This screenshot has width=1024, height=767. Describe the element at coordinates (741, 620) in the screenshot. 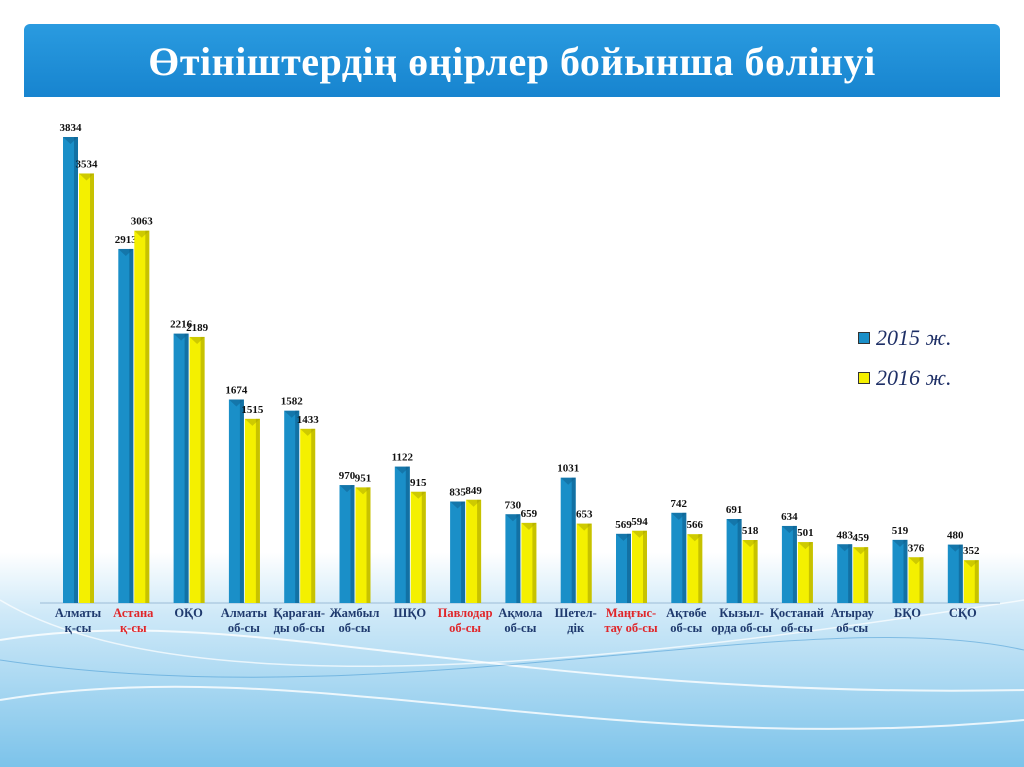

I see `category-label: Кызыл- орда об-сы` at that location.